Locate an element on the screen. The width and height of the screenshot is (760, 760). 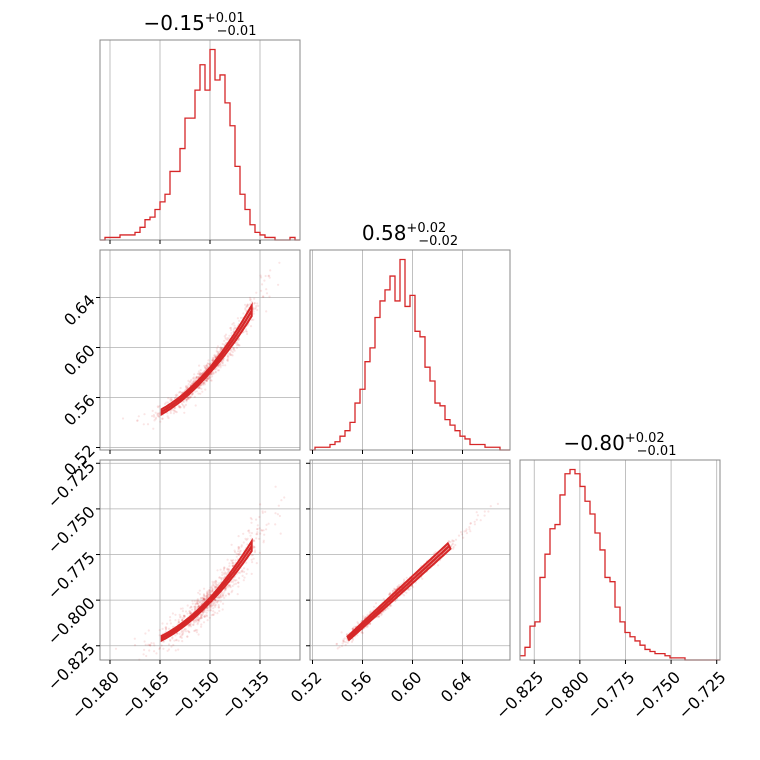
x-tick-label-param-2: −0.800 is located at coordinates (565, 695).